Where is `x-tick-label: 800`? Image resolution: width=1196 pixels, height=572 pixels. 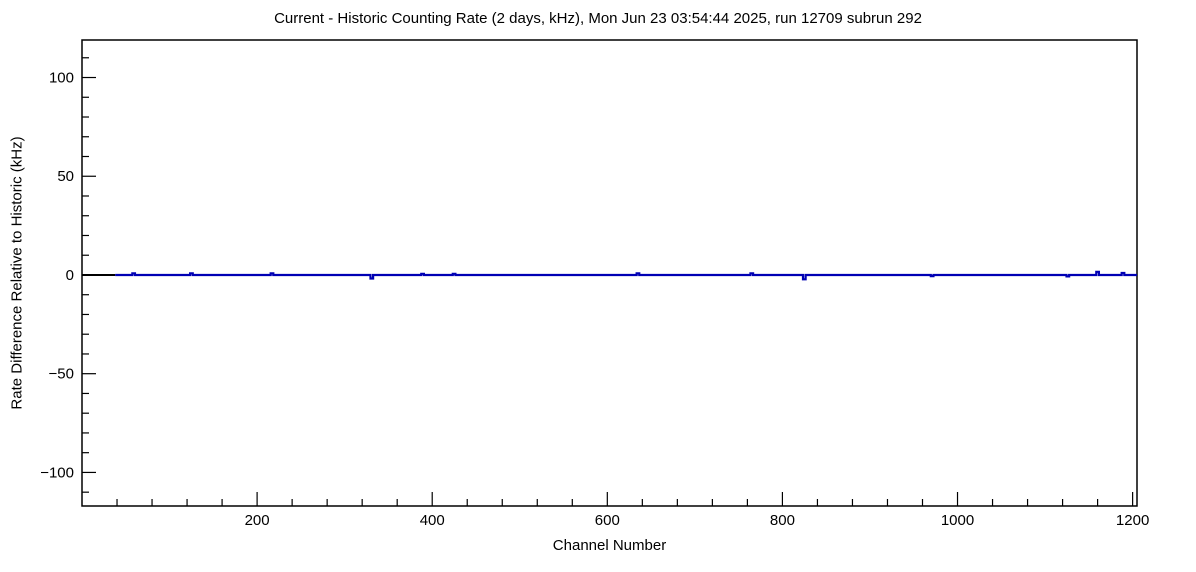 x-tick-label: 800 is located at coordinates (782, 520).